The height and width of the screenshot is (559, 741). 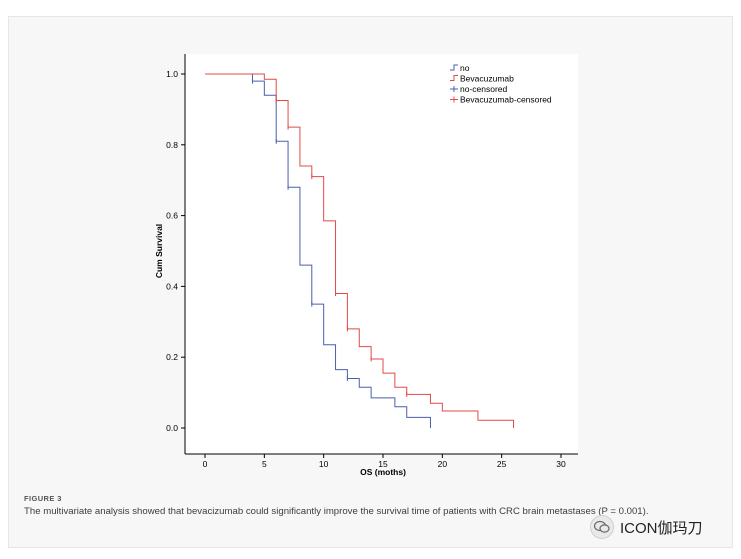 What do you see at coordinates (383, 464) in the screenshot?
I see `x-tick-label: 15` at bounding box center [383, 464].